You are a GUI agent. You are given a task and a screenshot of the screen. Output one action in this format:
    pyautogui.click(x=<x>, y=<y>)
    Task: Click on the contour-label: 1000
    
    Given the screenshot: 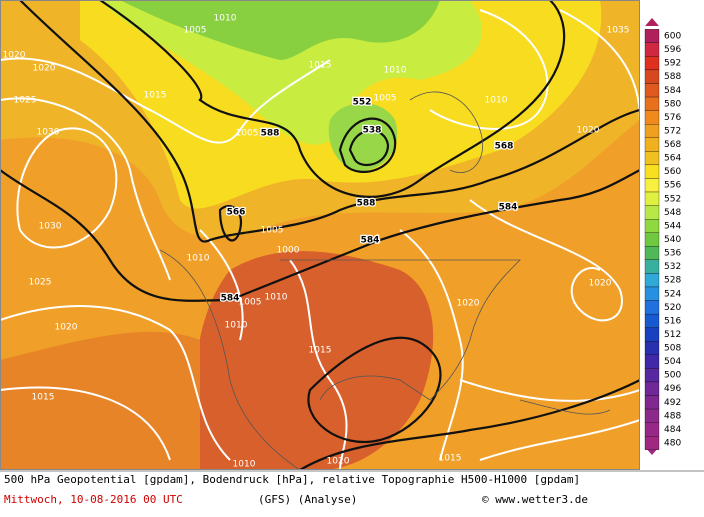 What is the action you would take?
    pyautogui.click(x=288, y=251)
    